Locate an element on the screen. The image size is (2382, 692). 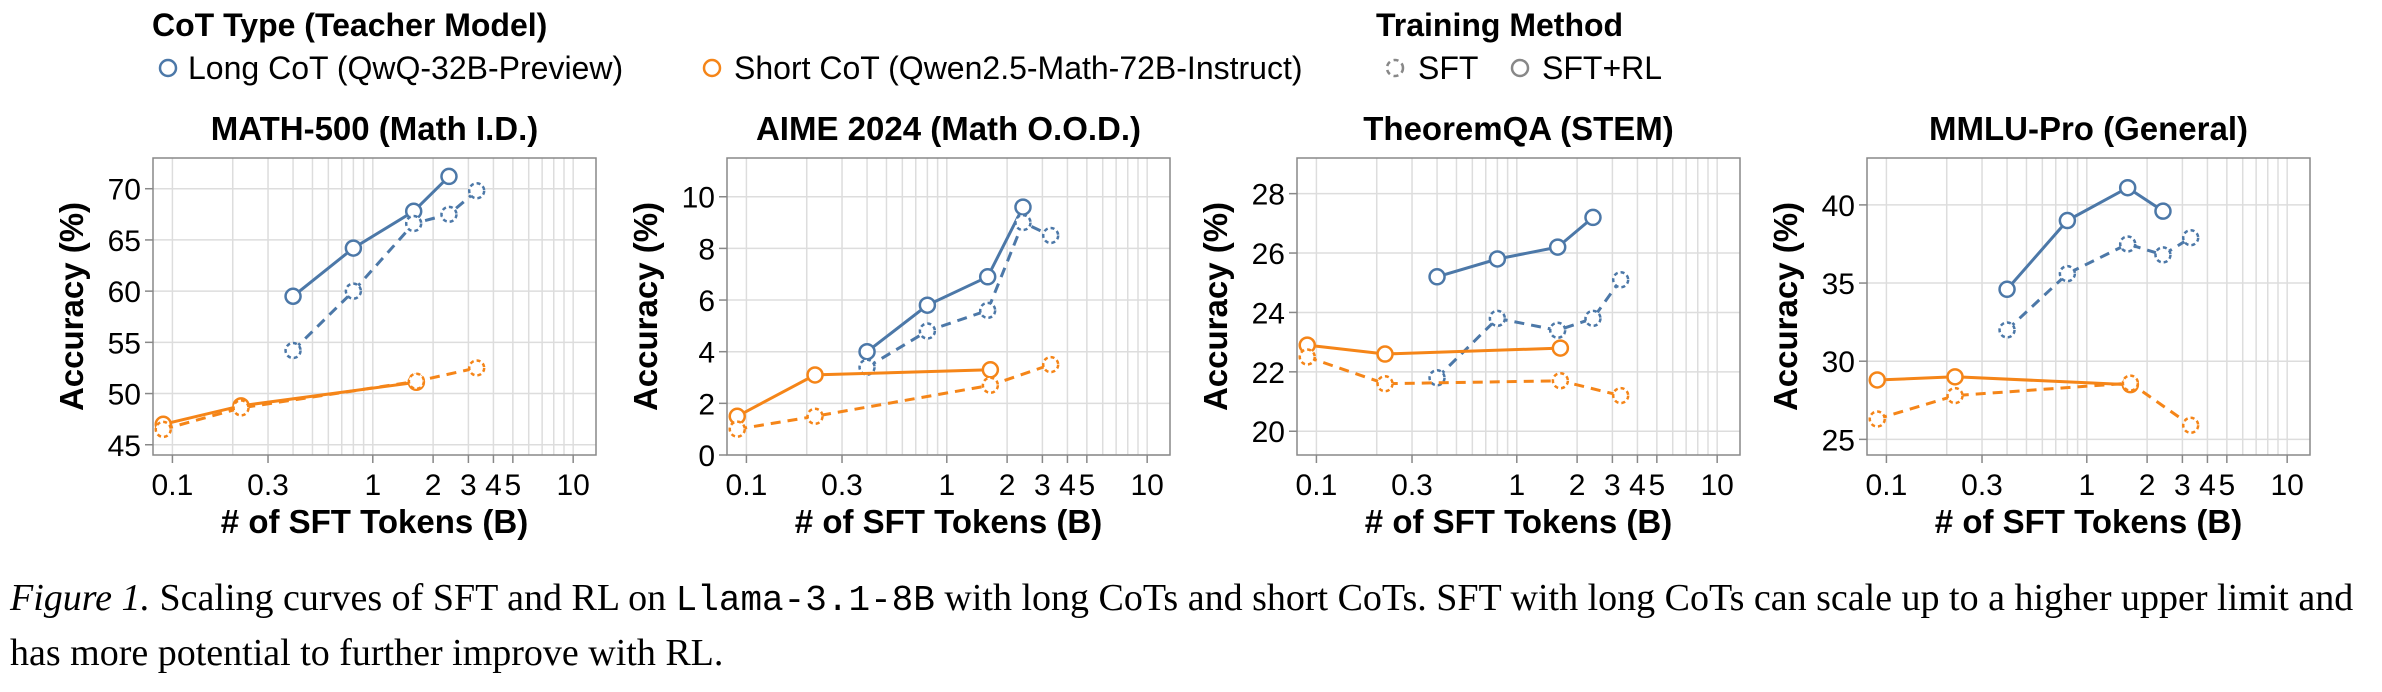
y-tick-label: 40 is located at coordinates (1838, 206).